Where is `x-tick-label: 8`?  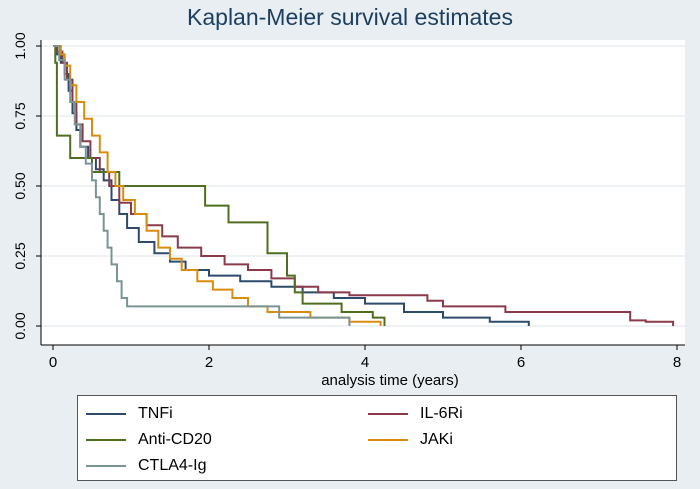
x-tick-label: 8 is located at coordinates (677, 362).